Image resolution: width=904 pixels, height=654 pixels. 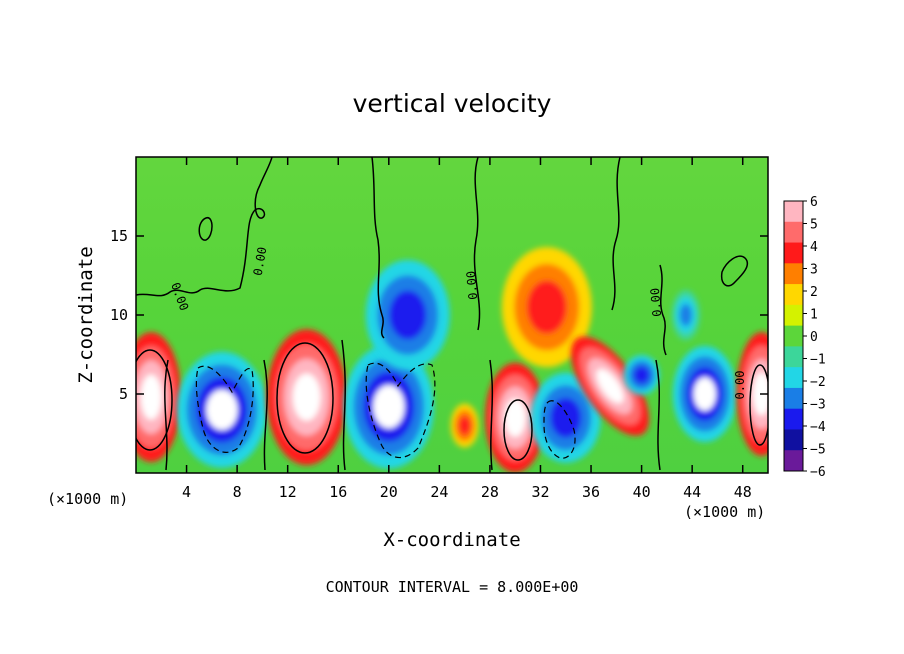 What do you see at coordinates (452, 587) in the screenshot?
I see `contour-interval-note: CONTOUR INTERVAL = 8.000E+00` at bounding box center [452, 587].